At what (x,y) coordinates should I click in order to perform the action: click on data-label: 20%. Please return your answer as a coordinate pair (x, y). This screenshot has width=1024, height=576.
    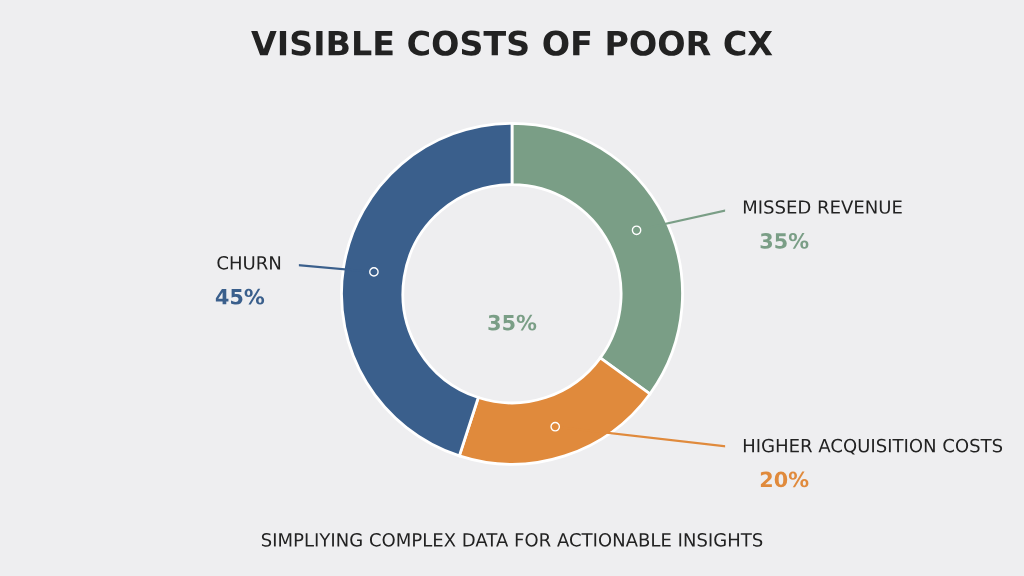
    Looking at the image, I should click on (784, 479).